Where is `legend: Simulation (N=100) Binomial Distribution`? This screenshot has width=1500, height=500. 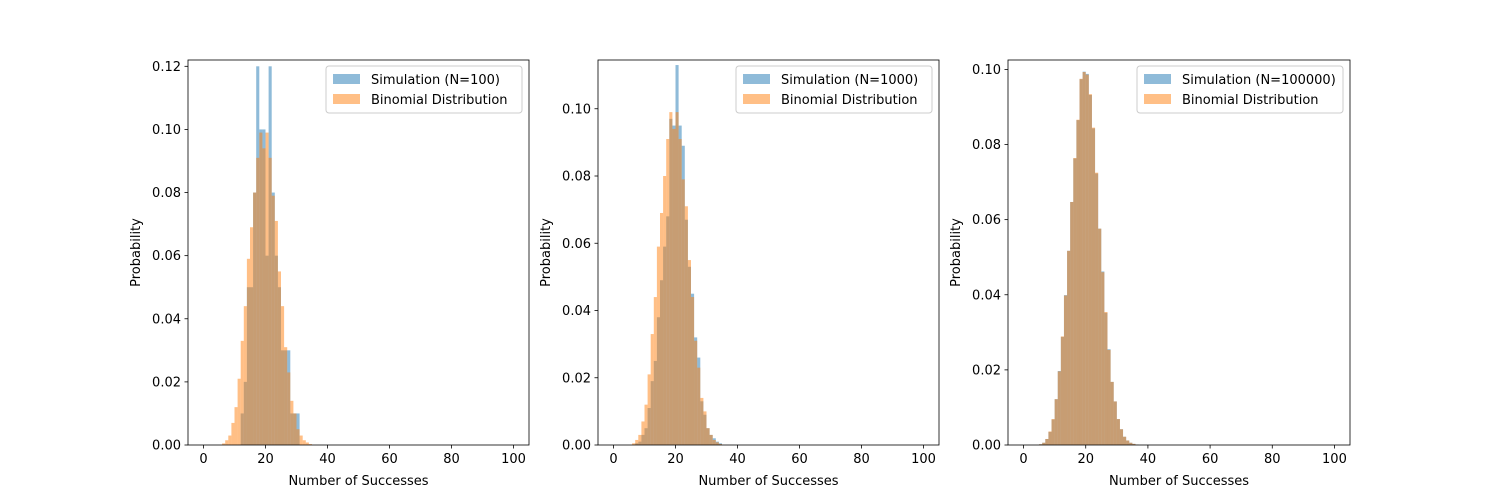
legend: Simulation (N=100) Binomial Distribution is located at coordinates (424, 89).